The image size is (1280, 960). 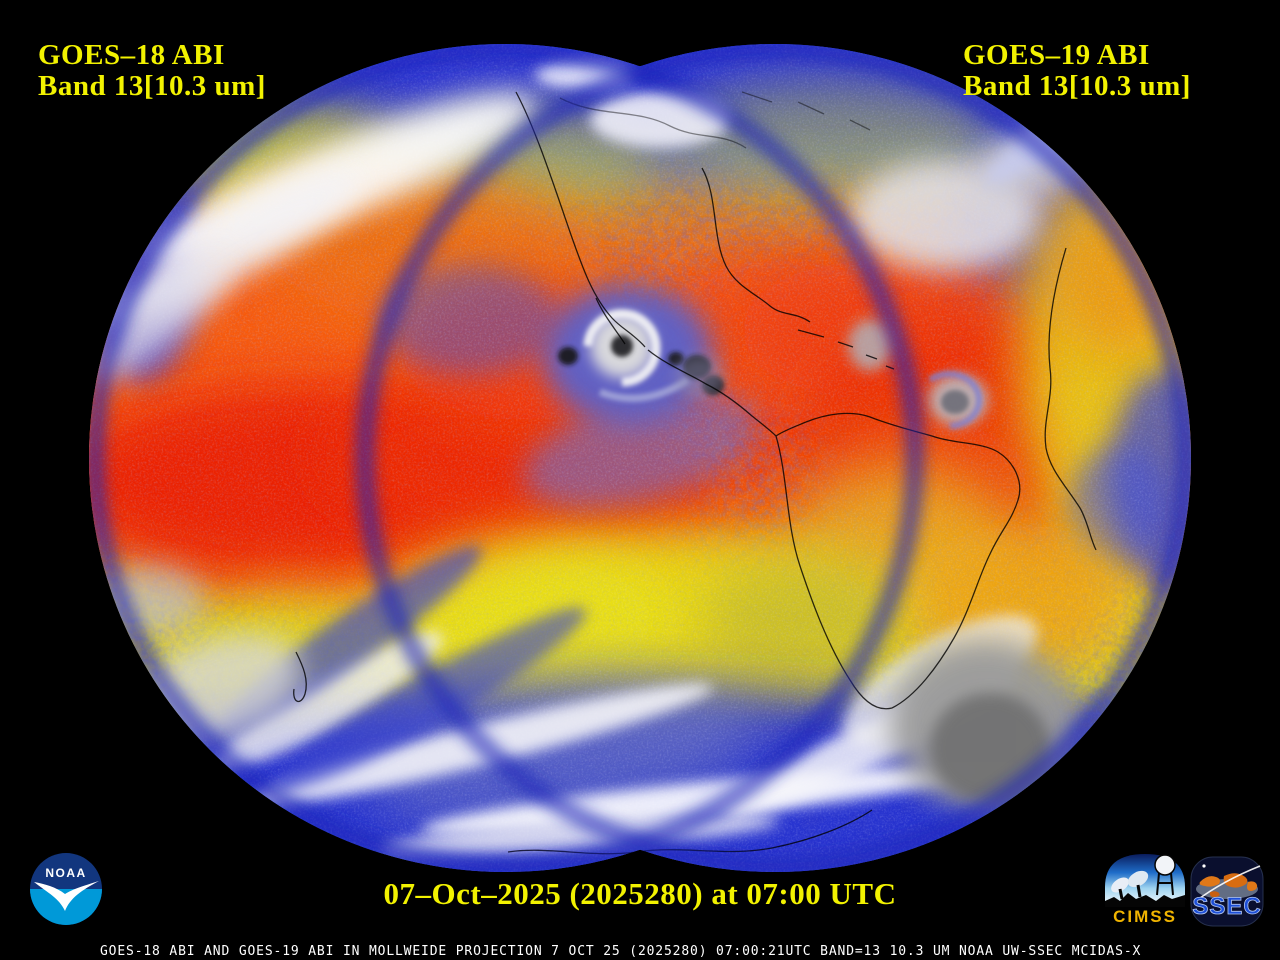 What do you see at coordinates (1145, 880) in the screenshot?
I see `cimss-observatory-icon` at bounding box center [1145, 880].